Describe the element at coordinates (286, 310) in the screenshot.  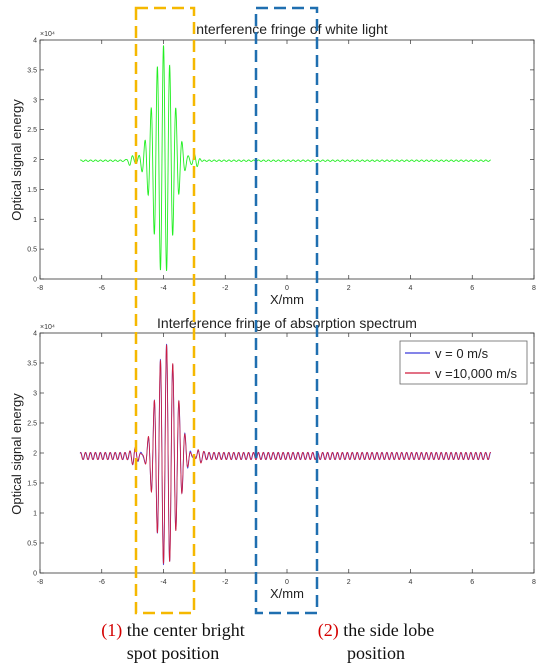
I see `side-lobe-box` at that location.